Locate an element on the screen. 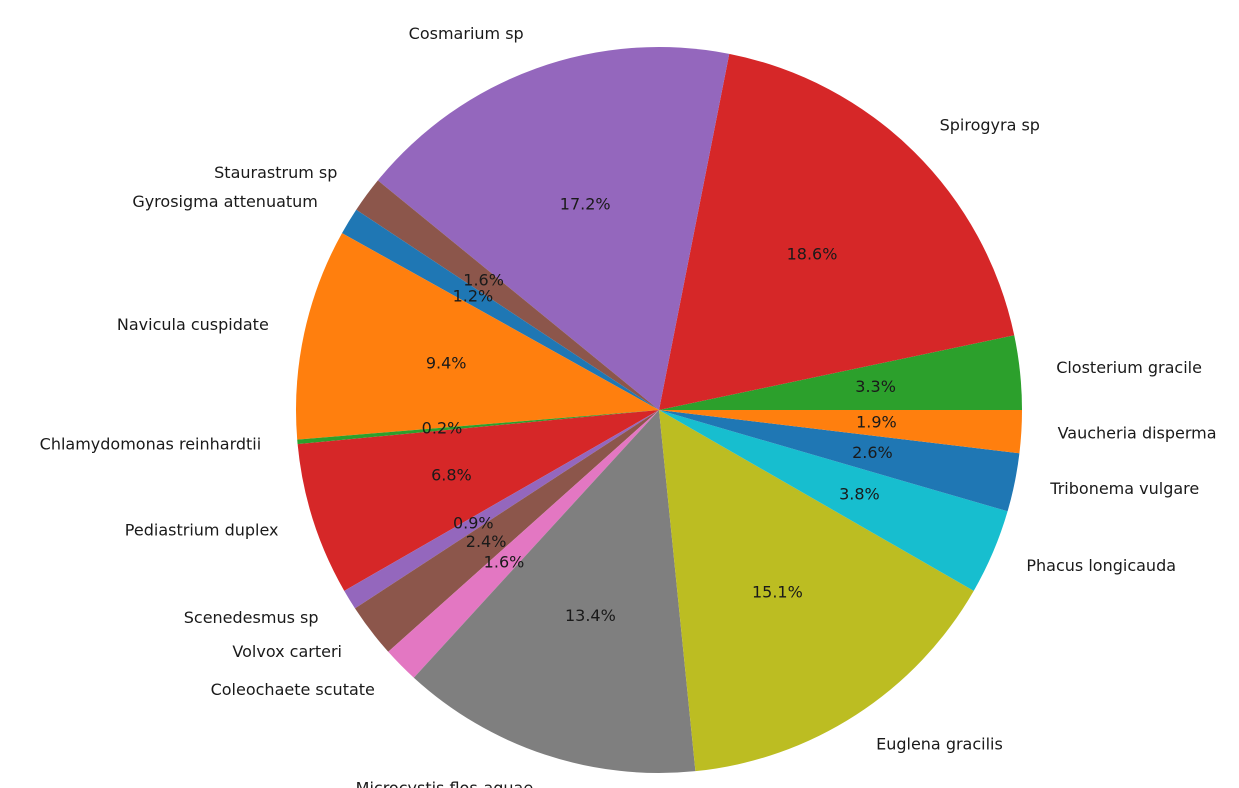 The image size is (1239, 788). category-label-microcystis-flos-aquae: Microcystis flos-aquae is located at coordinates (445, 783).